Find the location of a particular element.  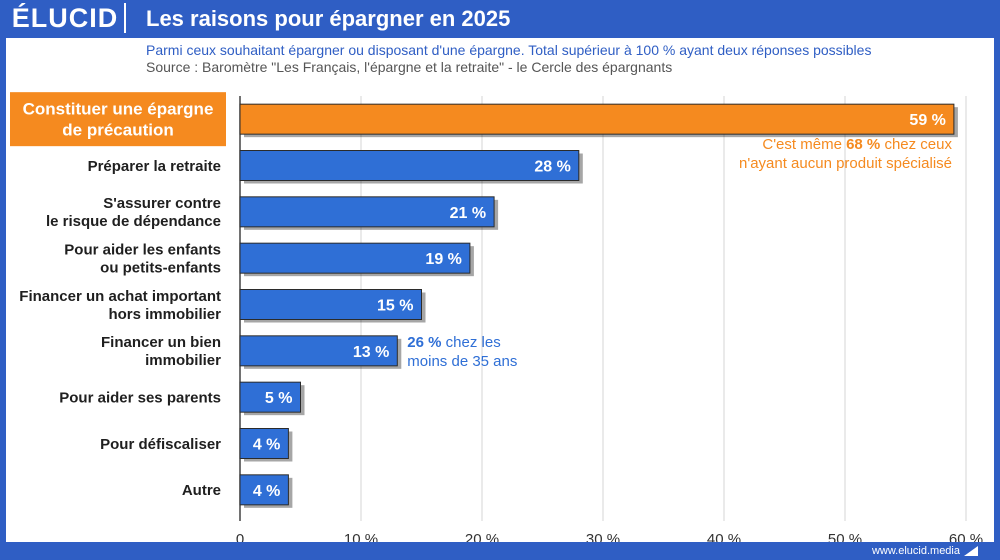

footer-logo-mark is located at coordinates (971, 551).